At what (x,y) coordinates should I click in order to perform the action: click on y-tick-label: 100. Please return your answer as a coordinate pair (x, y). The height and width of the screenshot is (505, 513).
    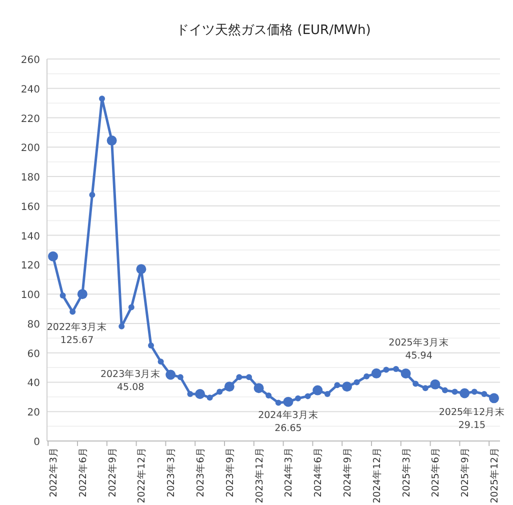
    Looking at the image, I should click on (30, 296).